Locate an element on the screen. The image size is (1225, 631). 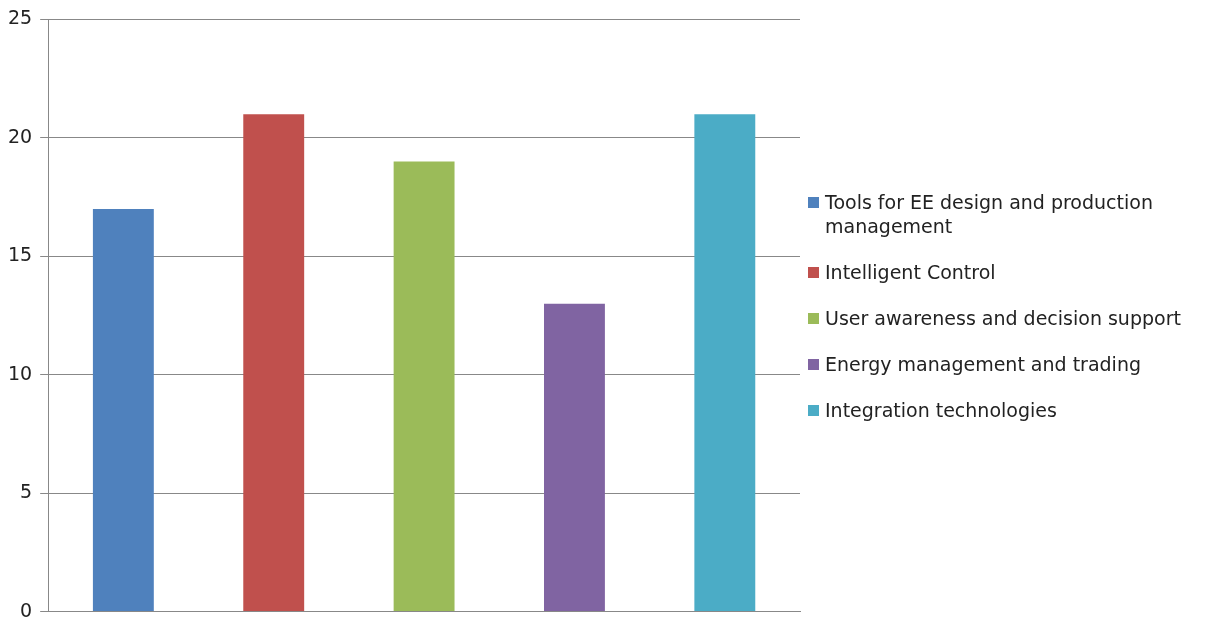
legend-label: User awareness and decision support is located at coordinates (1003, 318).